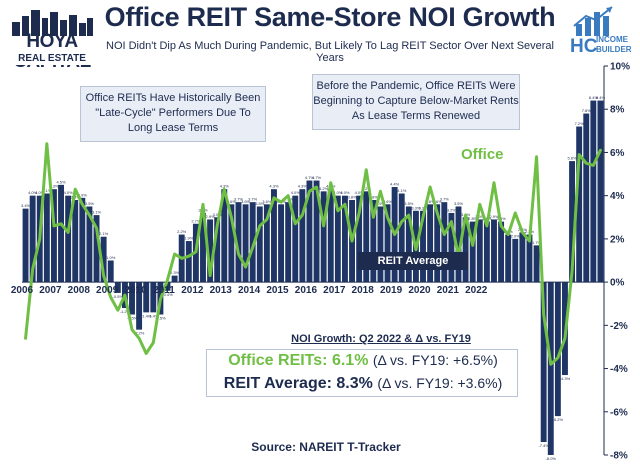  What do you see at coordinates (218, 214) in the screenshot?
I see `bar-value-label: 3.0%` at bounding box center [218, 214].